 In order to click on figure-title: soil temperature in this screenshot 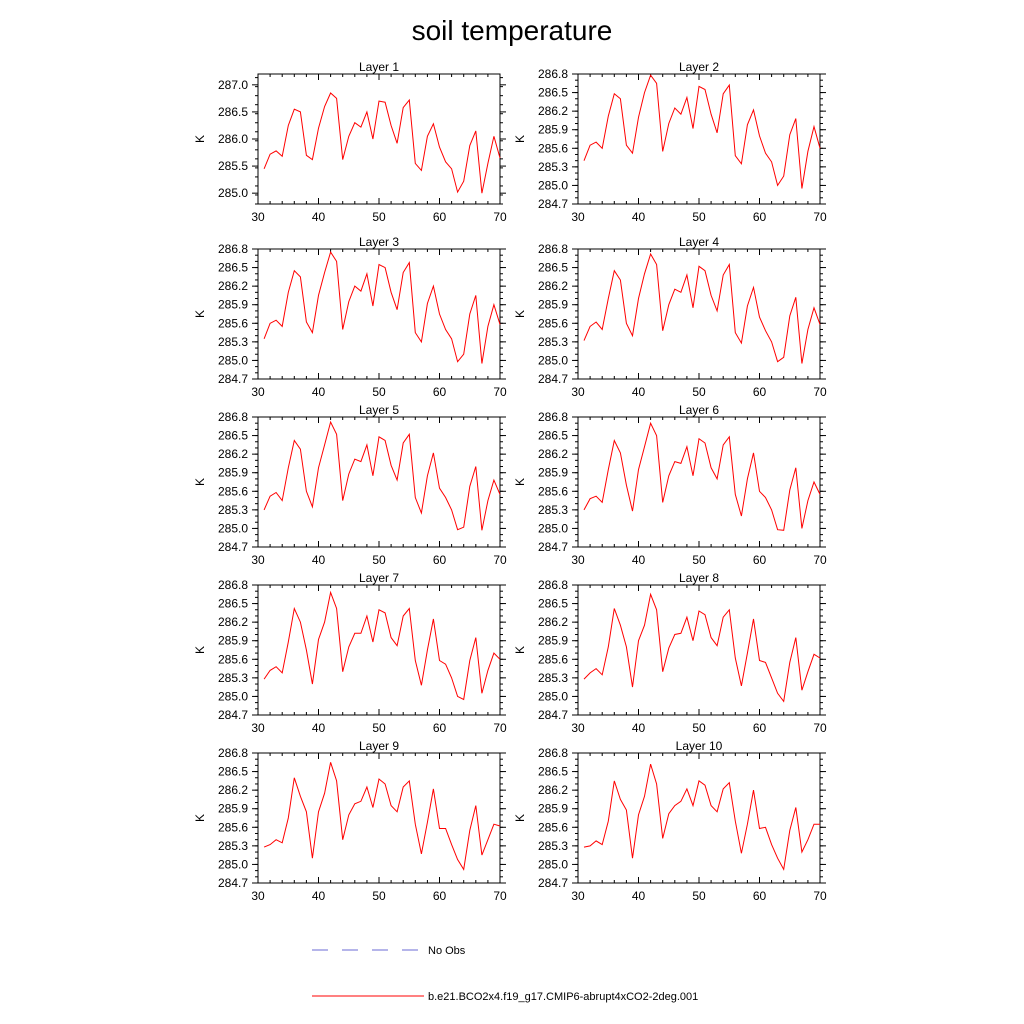, I will do `click(512, 30)`.